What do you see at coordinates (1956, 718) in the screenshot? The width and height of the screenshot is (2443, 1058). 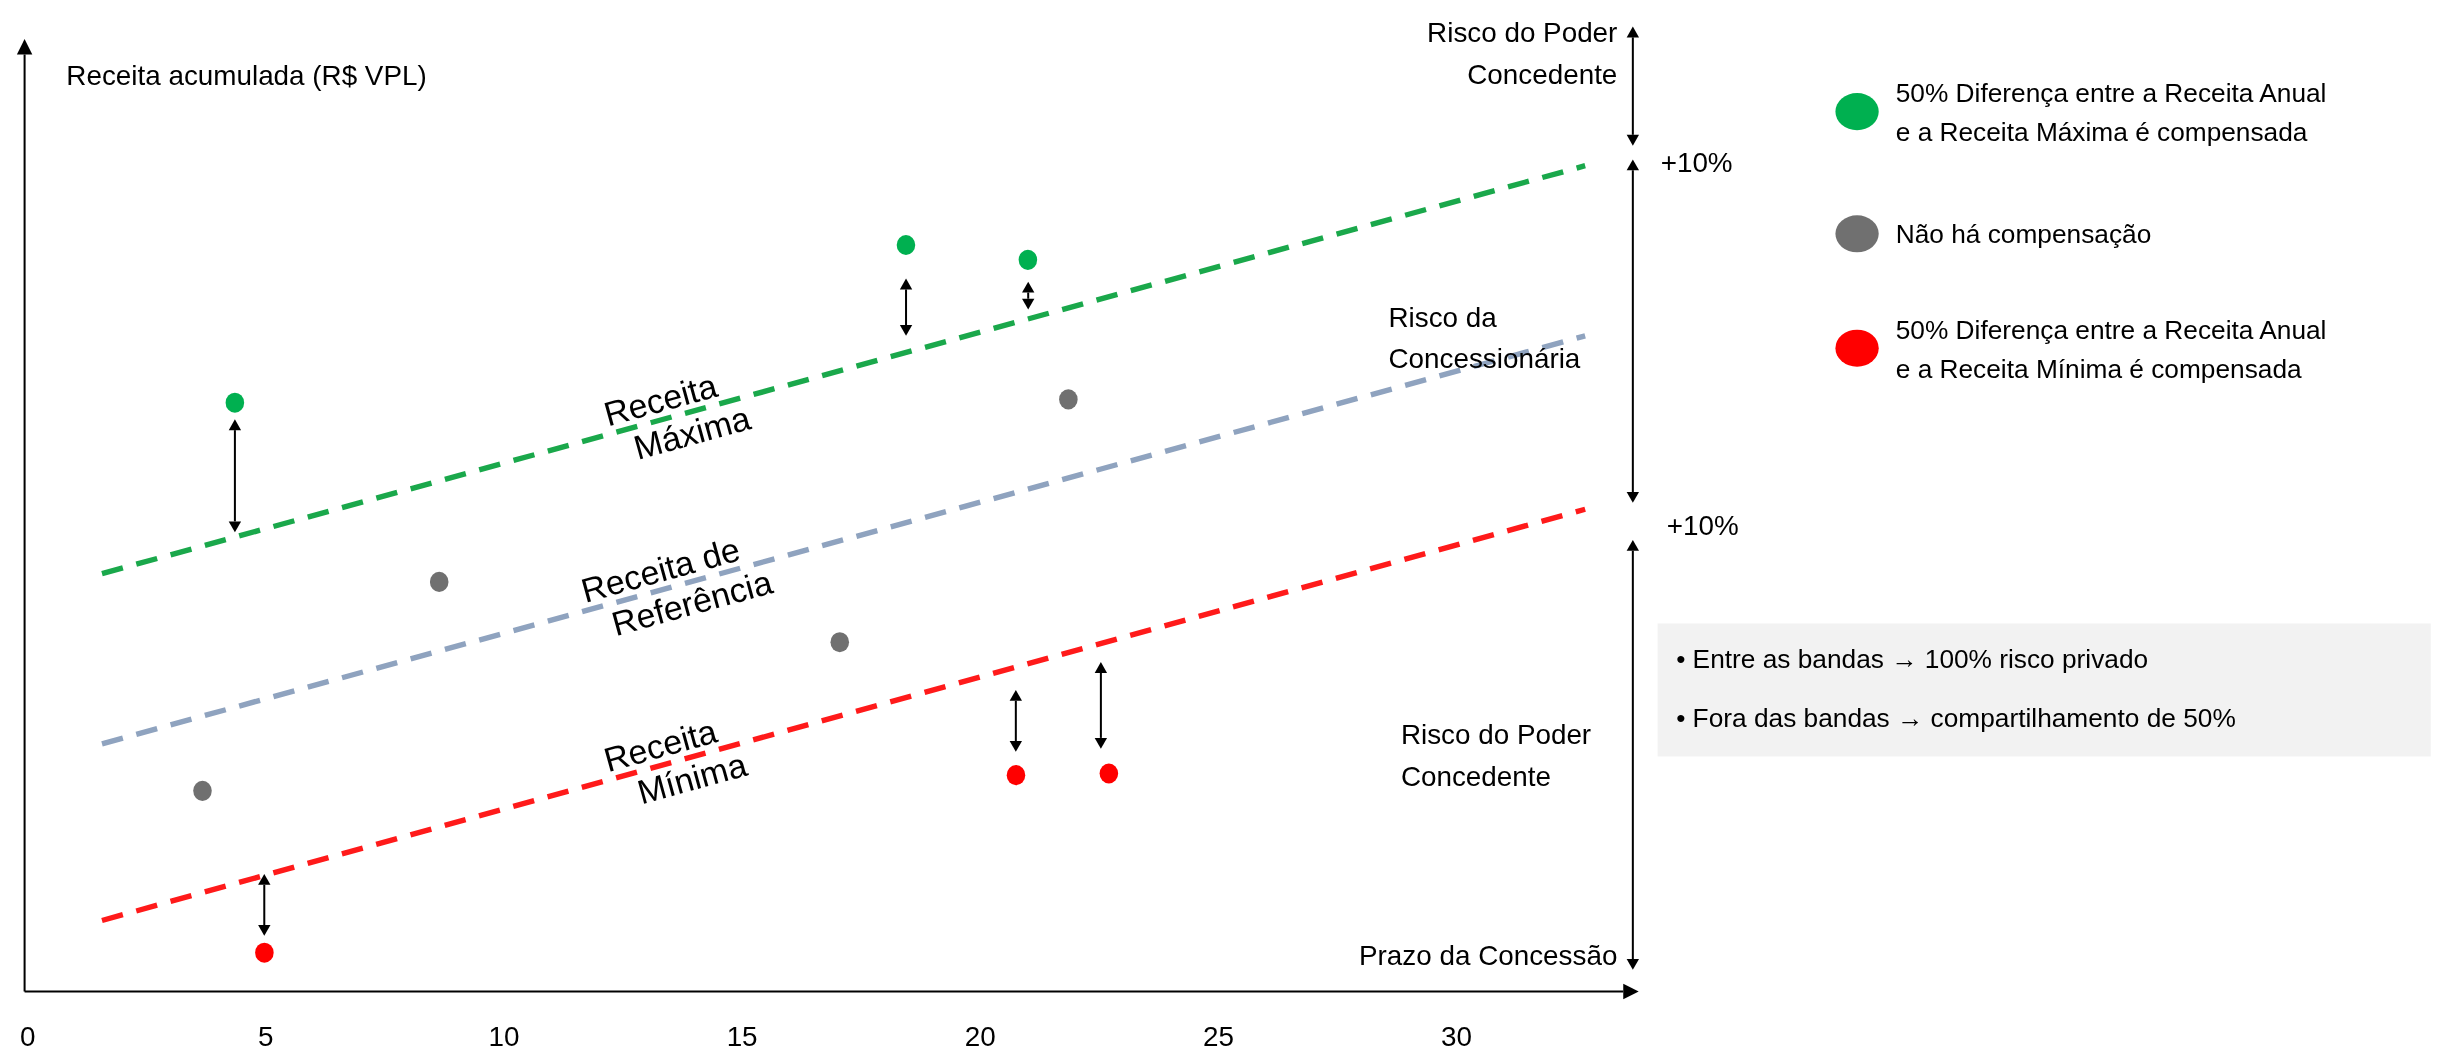 I see `text: • Fora das bandas → compartilhamento de 50%` at bounding box center [1956, 718].